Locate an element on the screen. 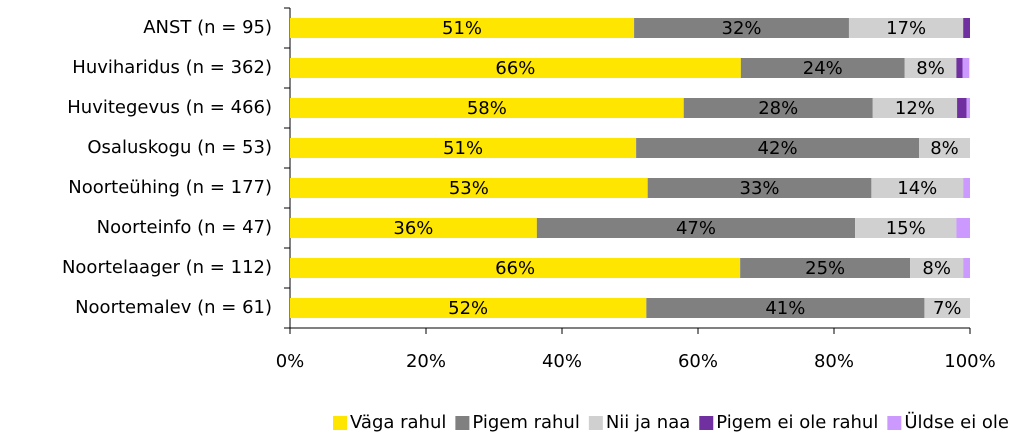 The image size is (1016, 435). data-label: 12% is located at coordinates (915, 108).